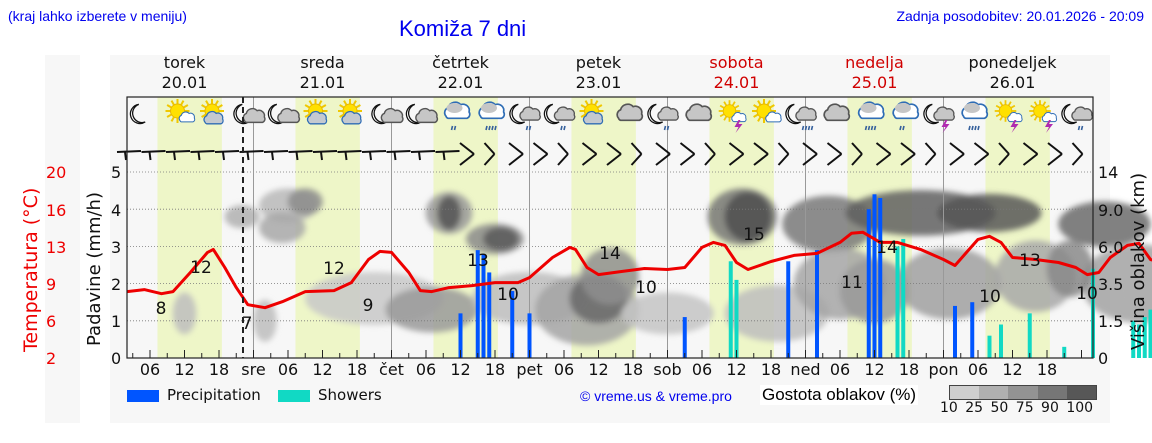 The height and width of the screenshot is (443, 1152). I want to click on axis-tick-label: 9.0, so click(1111, 210).